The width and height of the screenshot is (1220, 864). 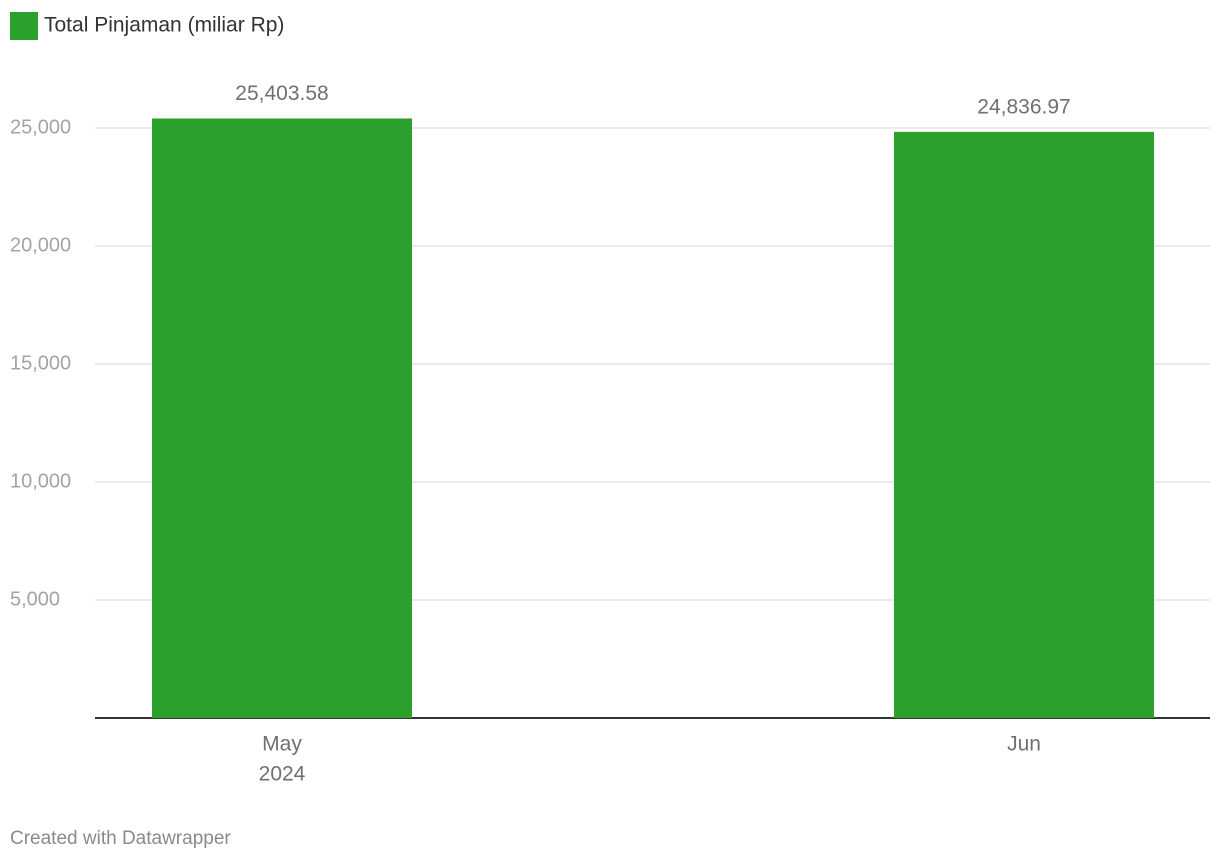 What do you see at coordinates (281, 93) in the screenshot?
I see `value-label: 25,403.58` at bounding box center [281, 93].